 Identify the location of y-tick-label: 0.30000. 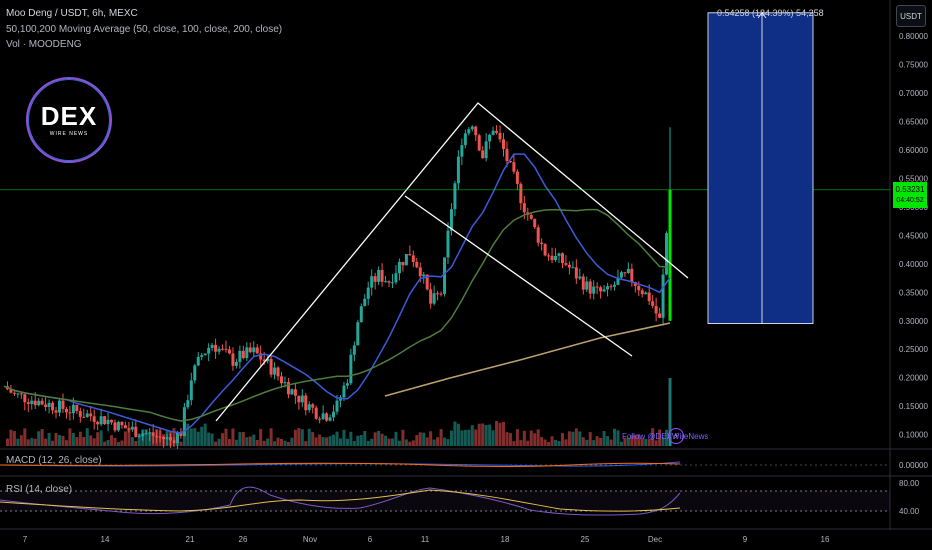
(913, 321).